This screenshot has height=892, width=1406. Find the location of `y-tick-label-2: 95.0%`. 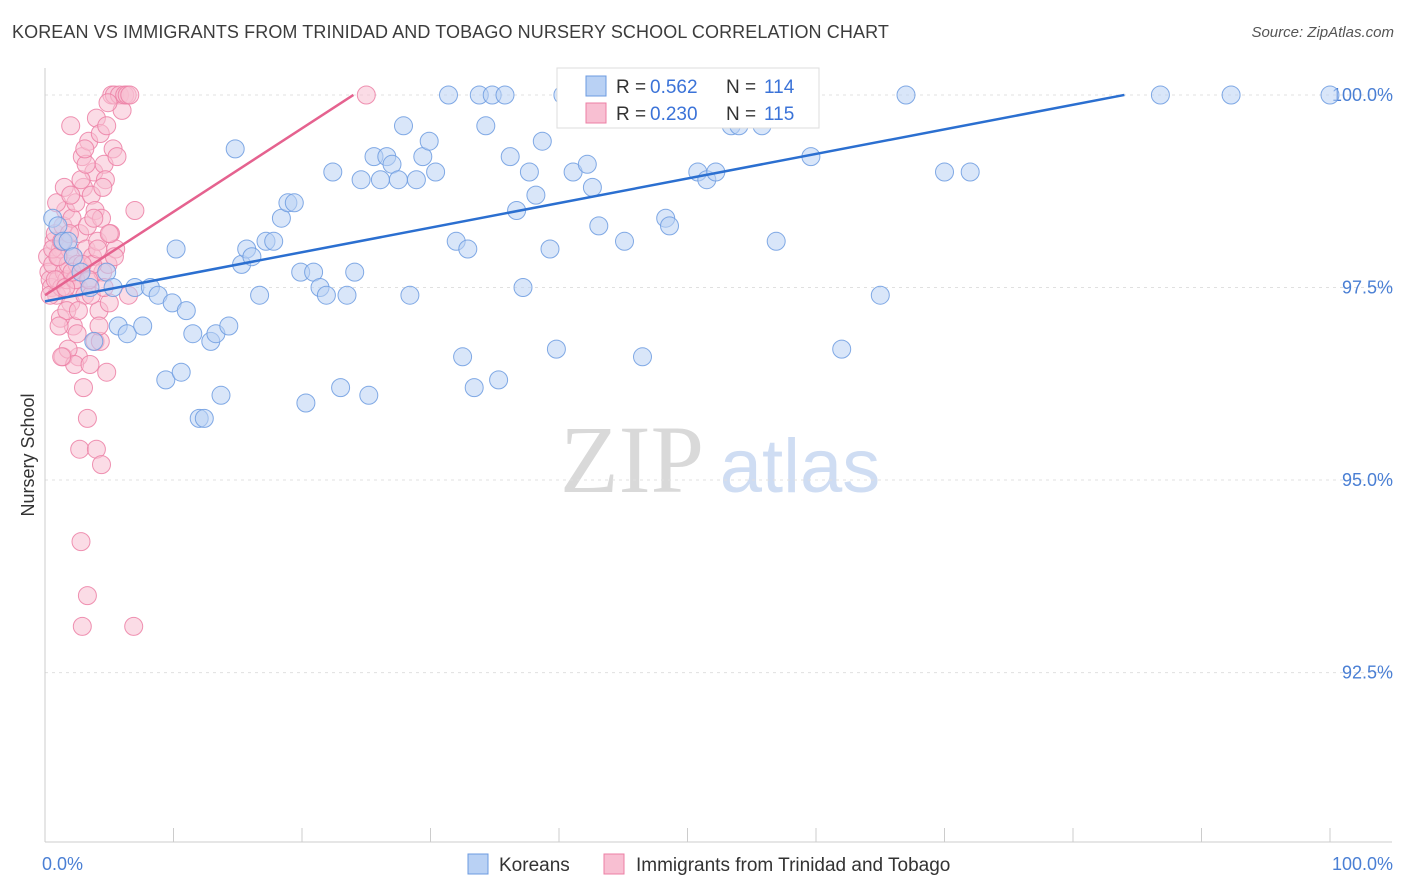

y-tick-label-2: 95.0% is located at coordinates (1367, 480).